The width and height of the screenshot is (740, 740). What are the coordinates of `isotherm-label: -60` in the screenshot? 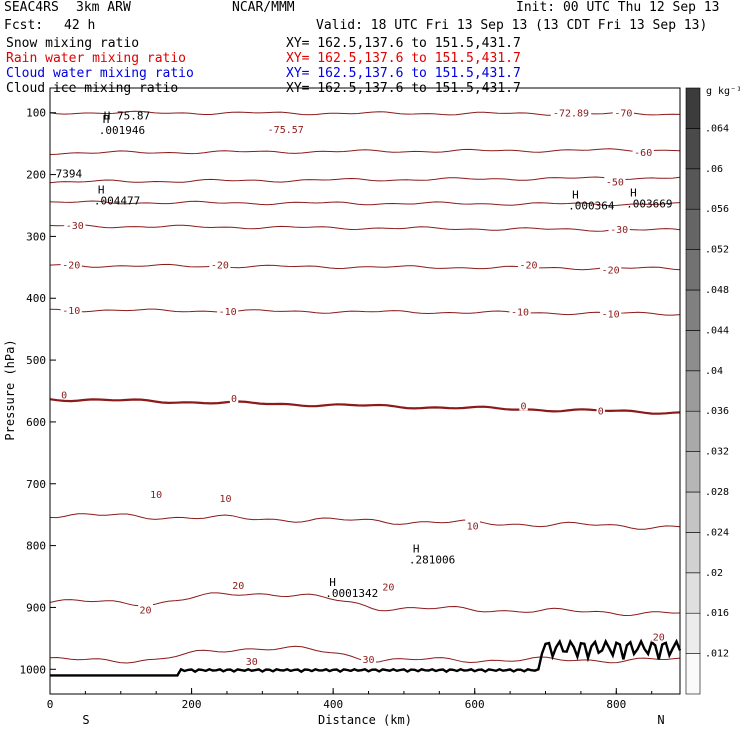 It's located at (643, 153).